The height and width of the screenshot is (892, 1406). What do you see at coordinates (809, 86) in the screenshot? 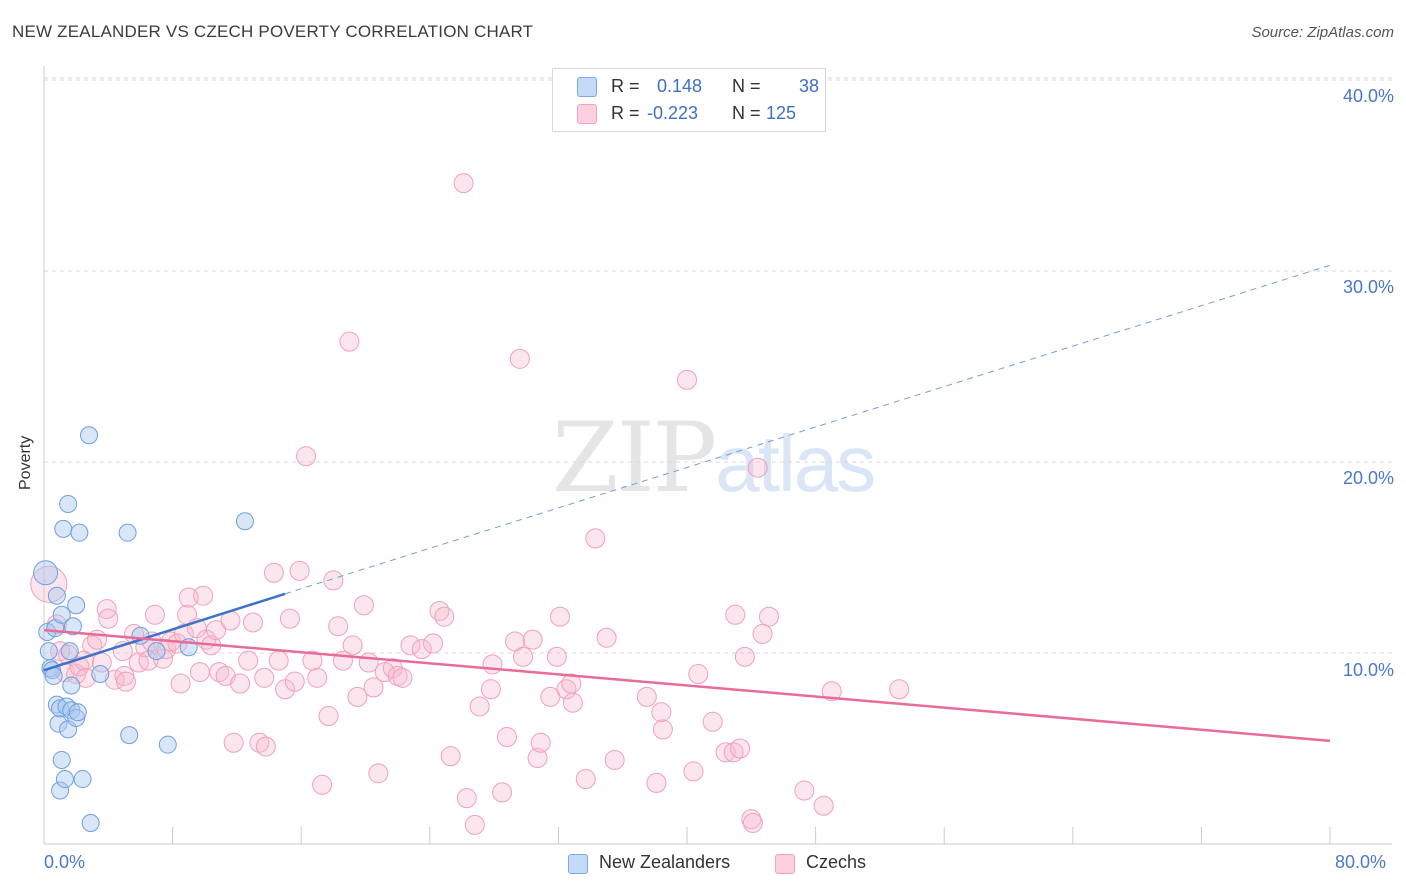
I see `legend-n-value: 38` at bounding box center [809, 86].